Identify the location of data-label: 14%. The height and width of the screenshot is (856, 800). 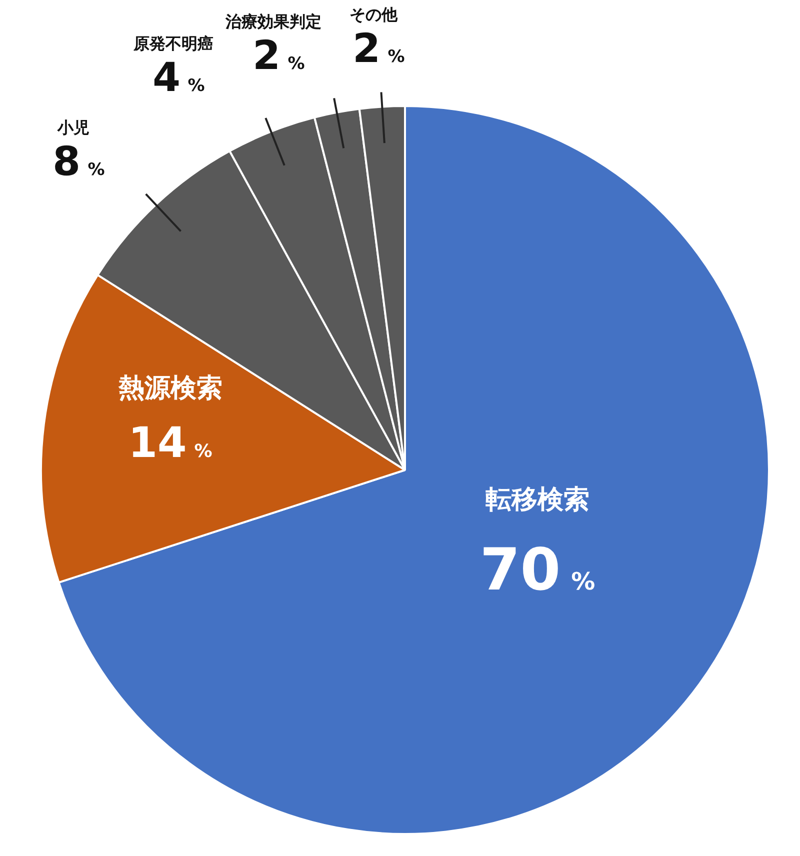
(170, 443).